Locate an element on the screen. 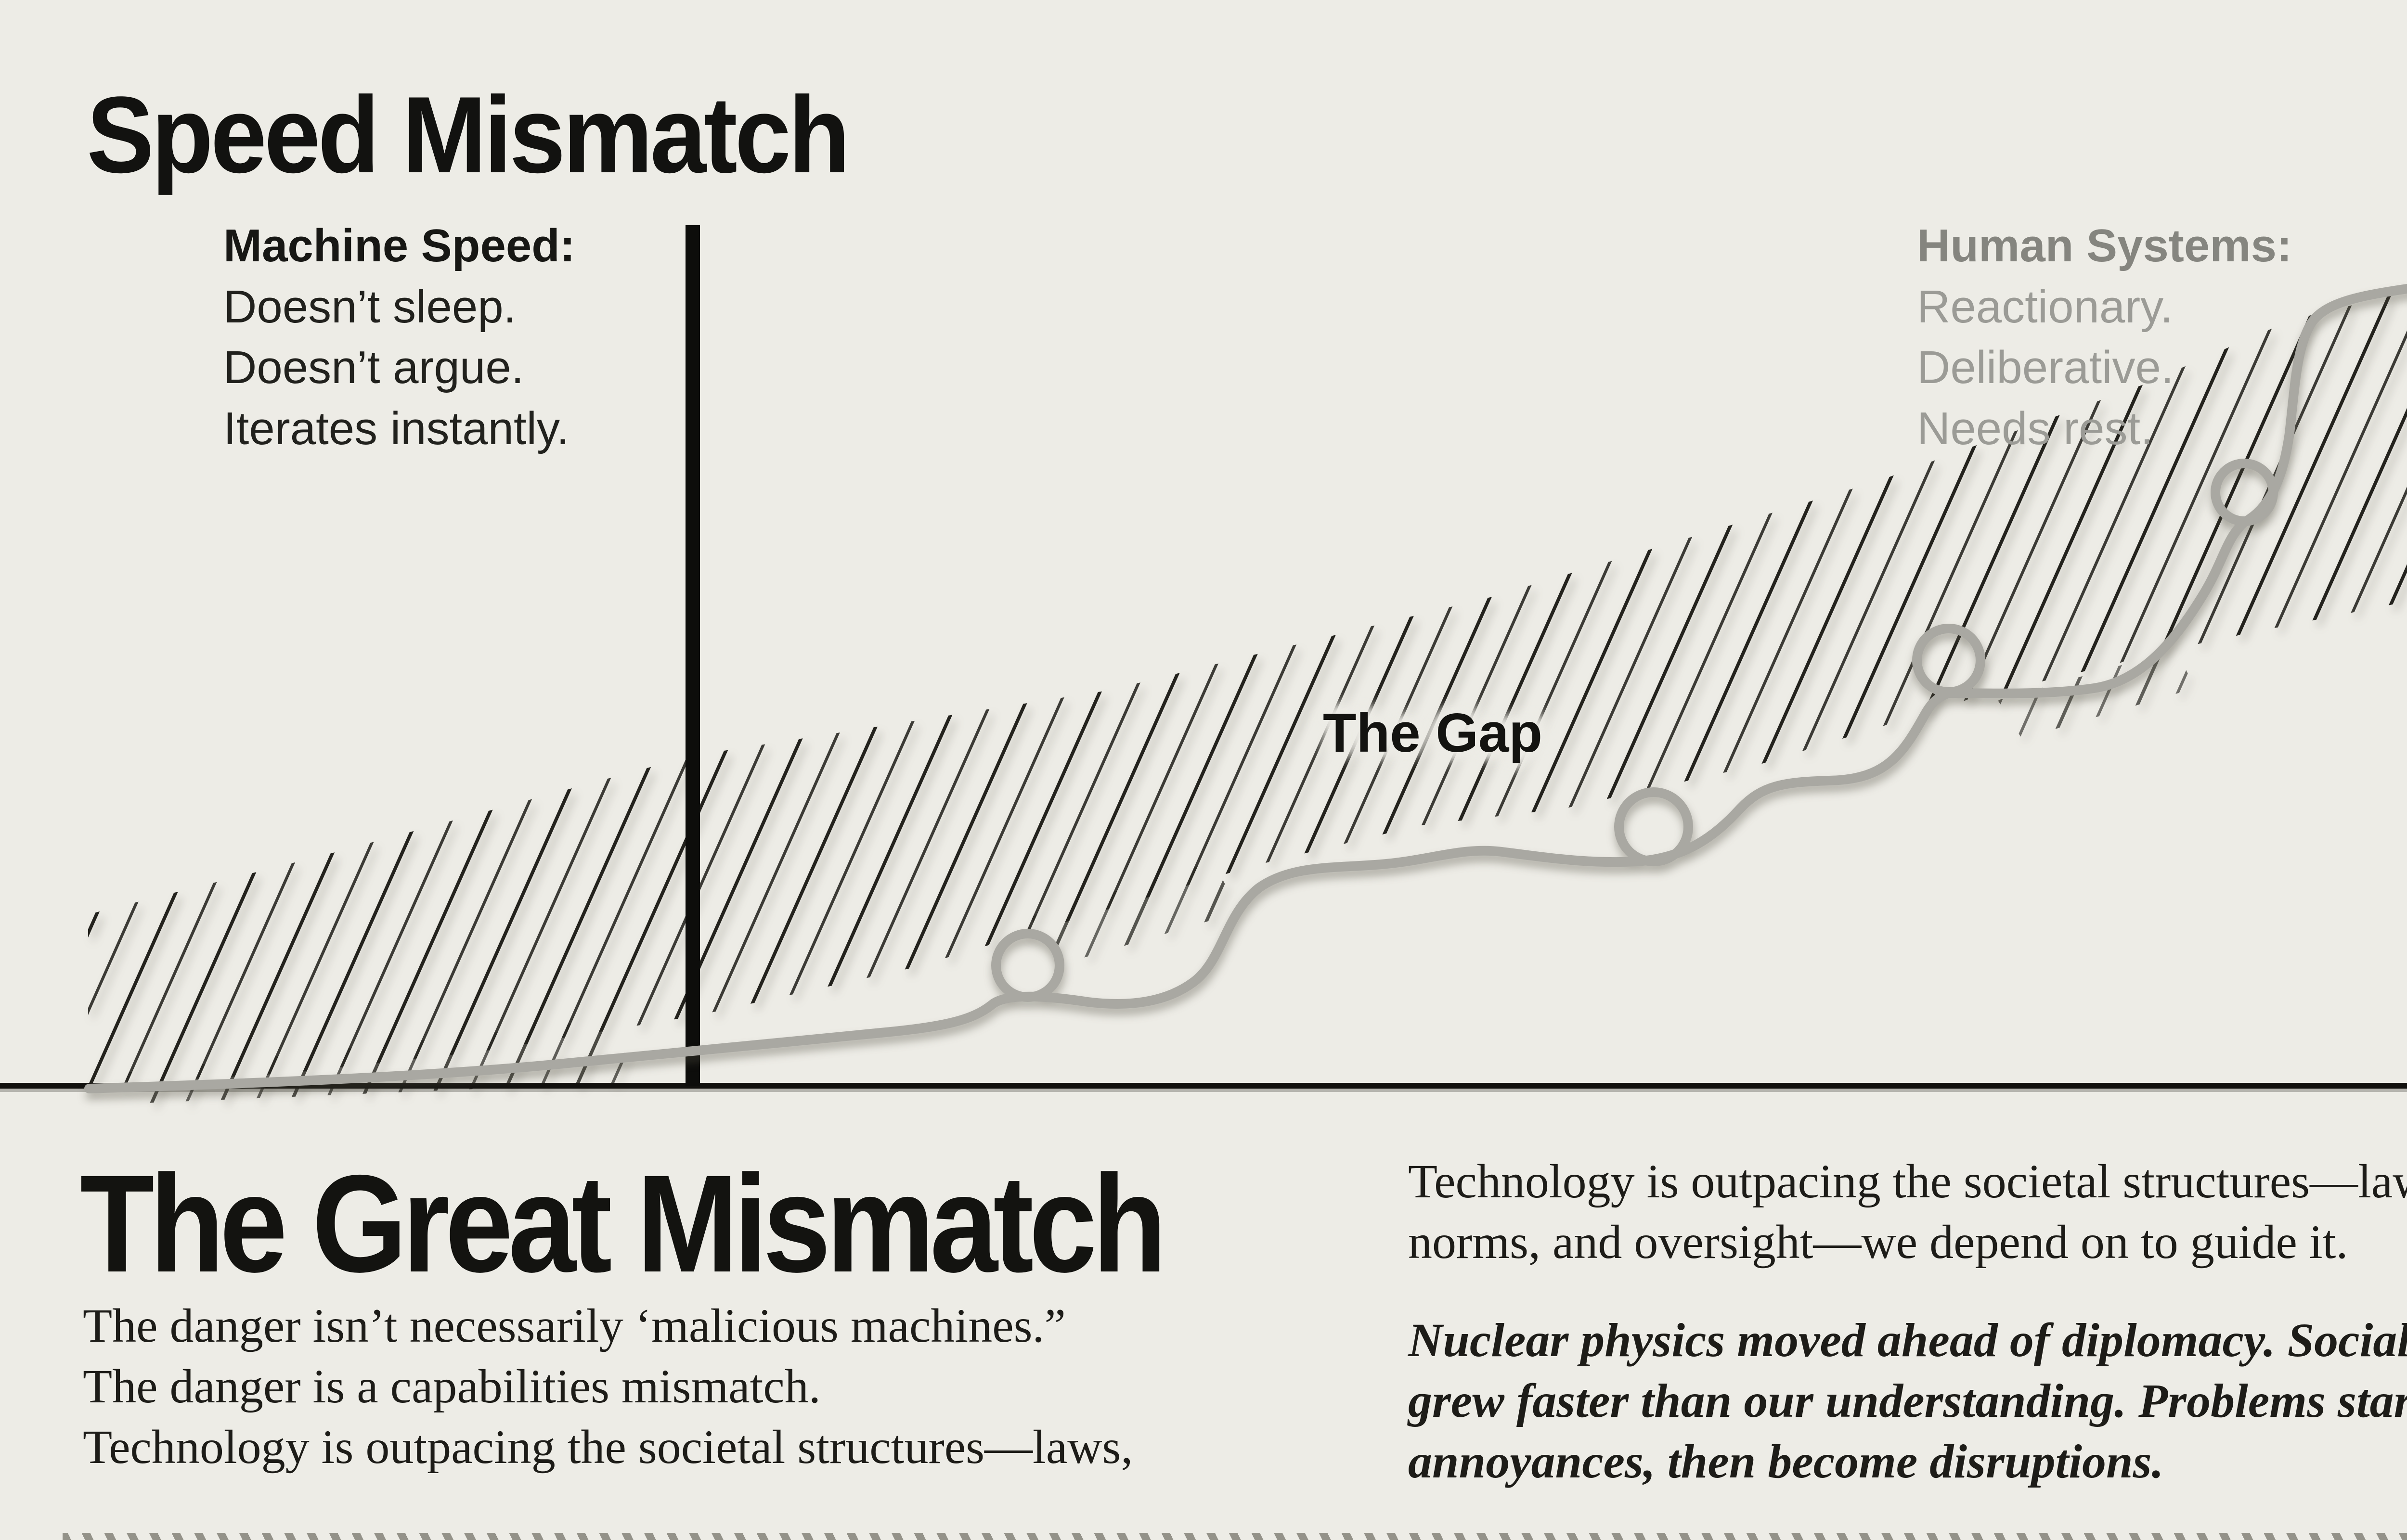 This screenshot has height=1540, width=2407. machine-speed-bar is located at coordinates (693, 655).